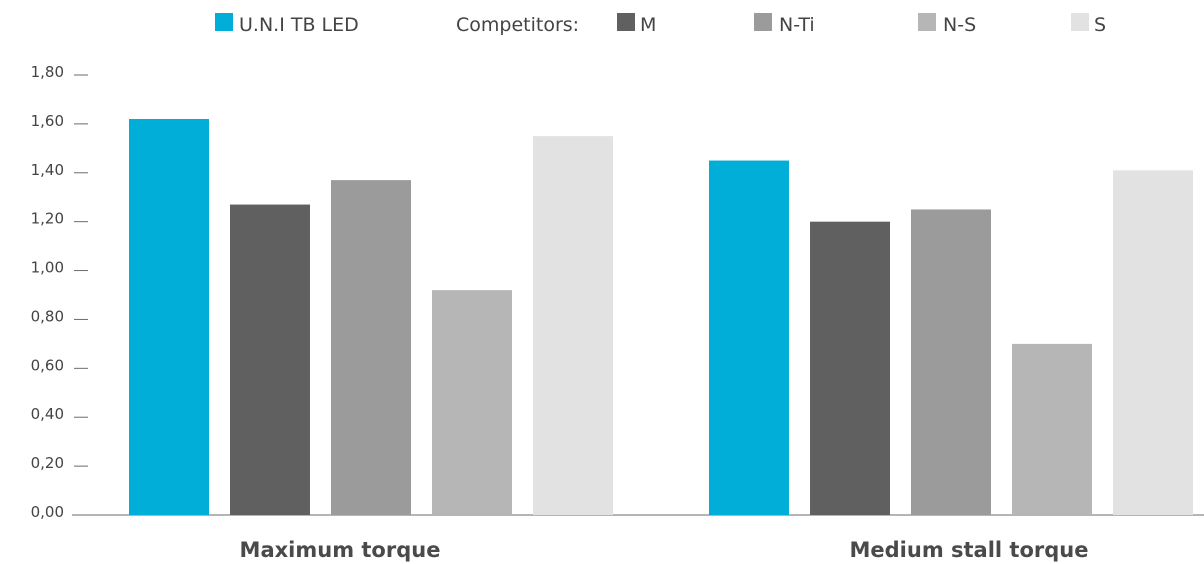 The width and height of the screenshot is (1204, 564). What do you see at coordinates (959, 25) in the screenshot?
I see `legend-label-4: N-S` at bounding box center [959, 25].